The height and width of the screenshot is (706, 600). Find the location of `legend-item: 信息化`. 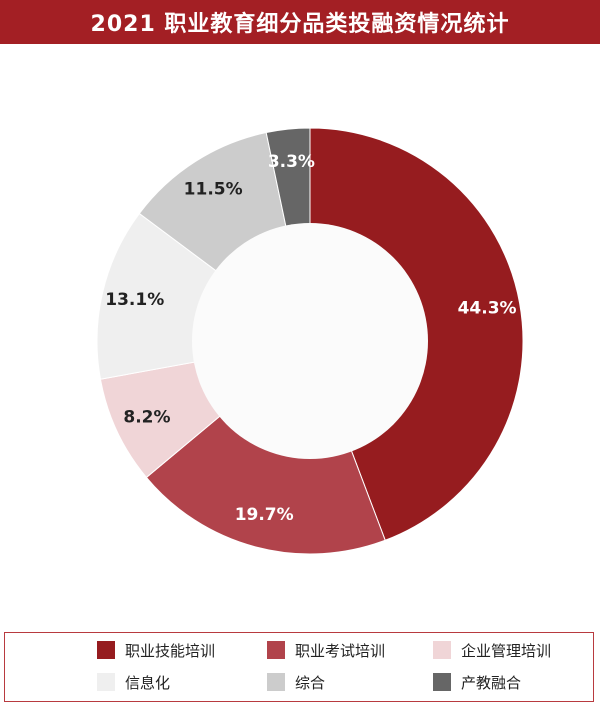

legend-item: 信息化 is located at coordinates (133, 682).